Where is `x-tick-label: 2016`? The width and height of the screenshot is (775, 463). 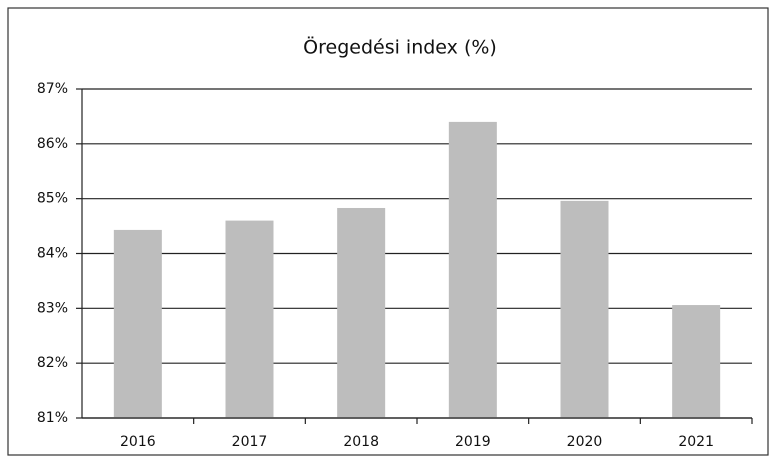
x-tick-label: 2016 is located at coordinates (138, 442).